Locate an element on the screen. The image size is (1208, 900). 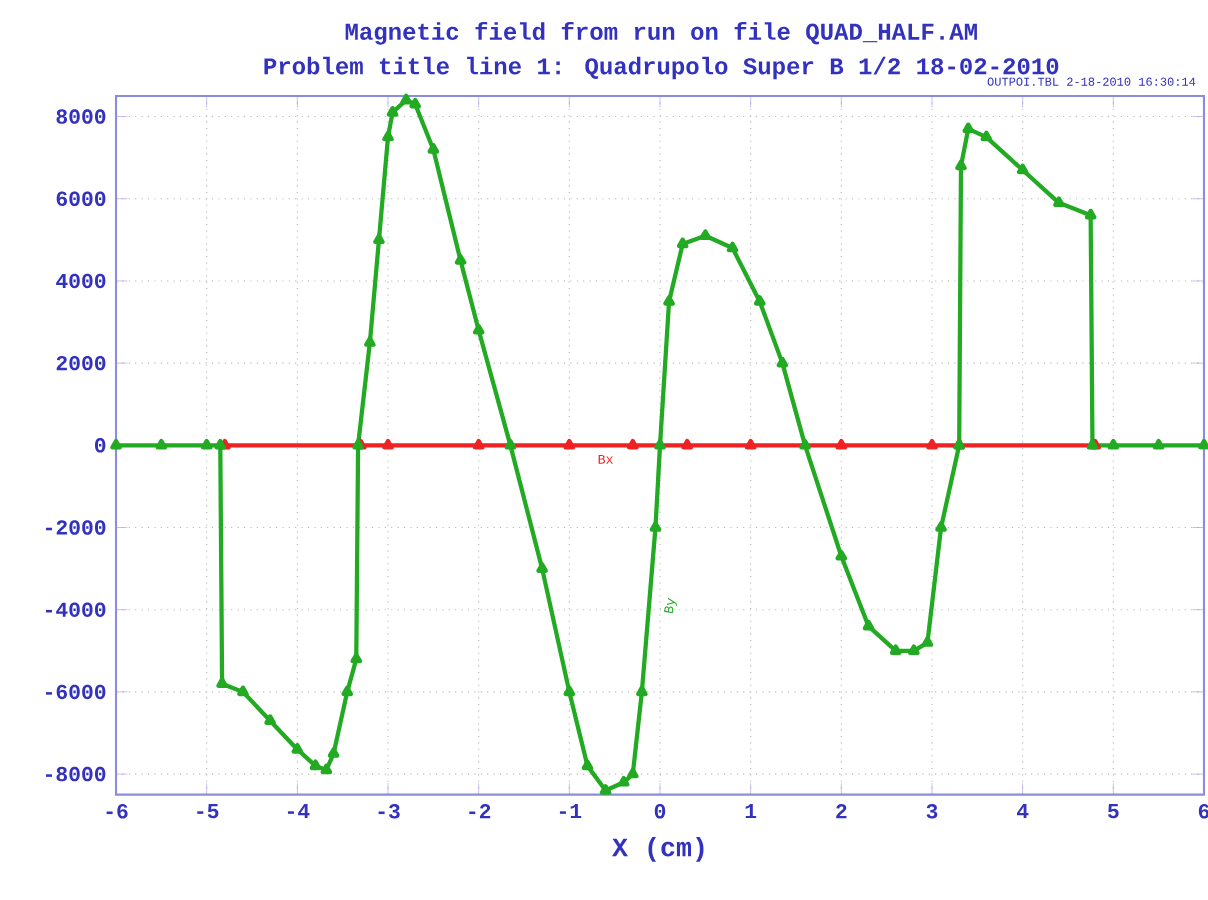
x-tick-label: -1 is located at coordinates (570, 811).